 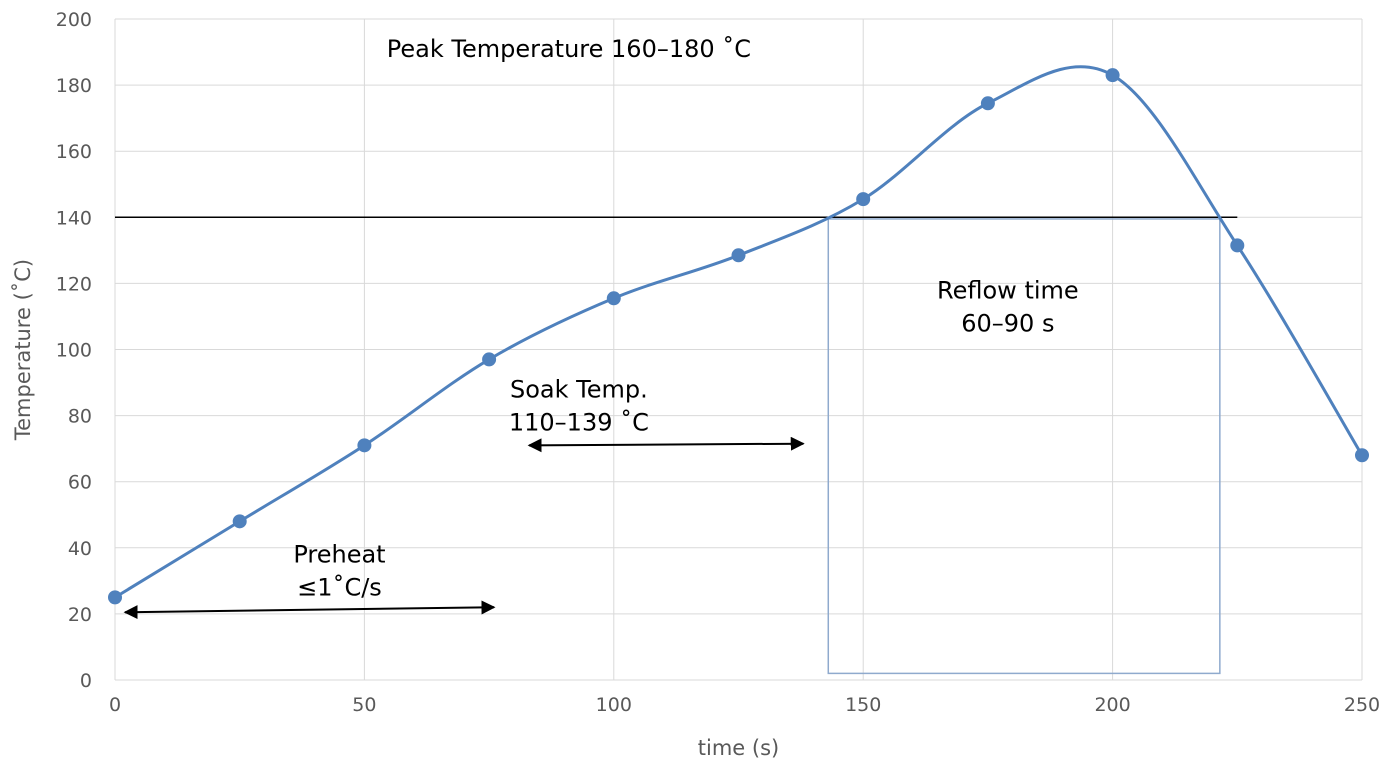 I want to click on y-tick-label: 120, so click(x=74, y=284).